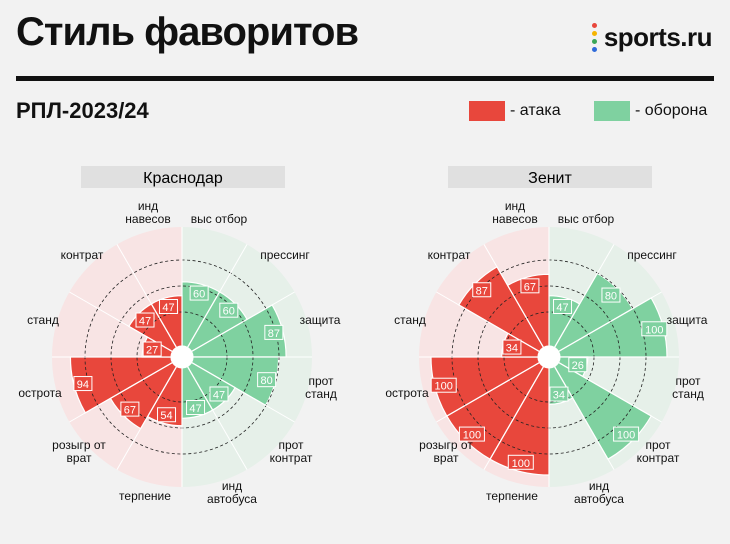 This screenshot has width=730, height=544. I want to click on category-label: острота, so click(407, 393).